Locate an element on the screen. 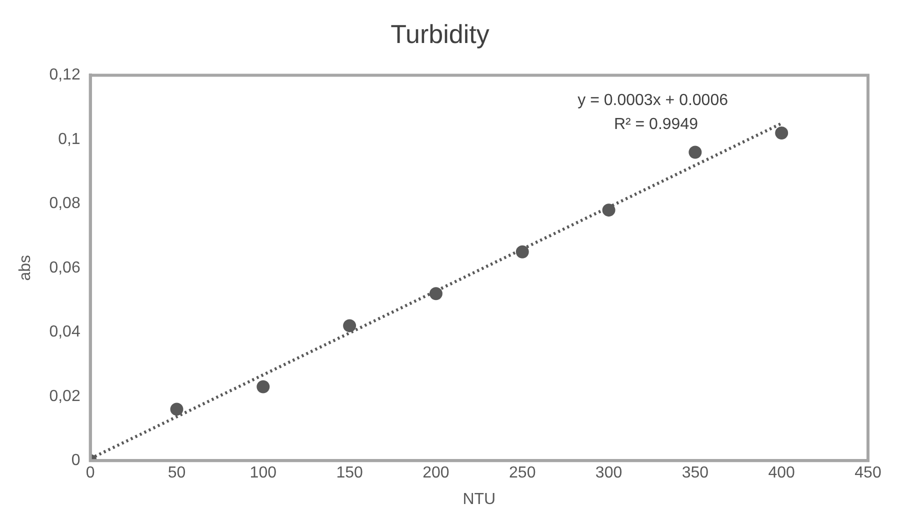 The height and width of the screenshot is (525, 906). y-tick-label: 0,04 is located at coordinates (64, 332).